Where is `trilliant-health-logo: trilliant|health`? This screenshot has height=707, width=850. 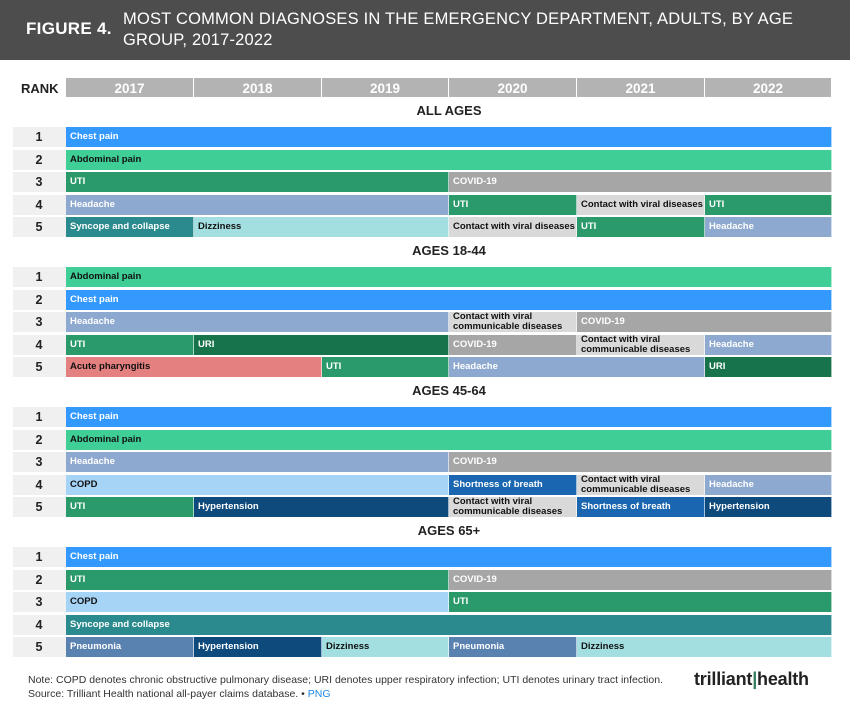 trilliant-health-logo: trilliant|health is located at coordinates (751, 679).